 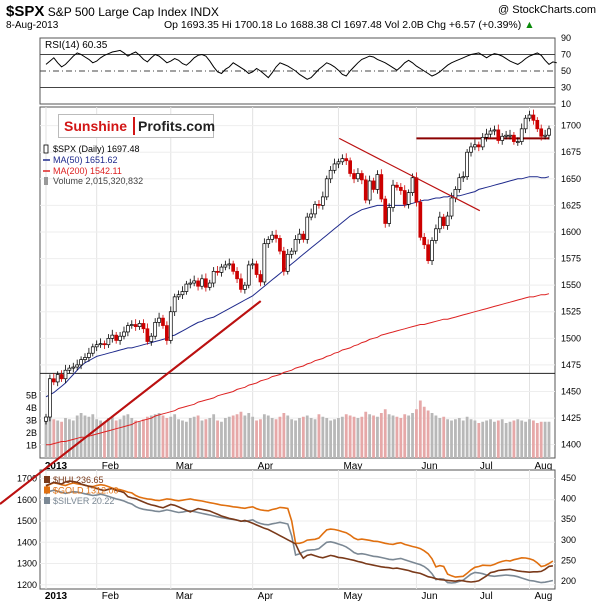 I want to click on chart-date: 8-Aug-2013, so click(x=32, y=25).